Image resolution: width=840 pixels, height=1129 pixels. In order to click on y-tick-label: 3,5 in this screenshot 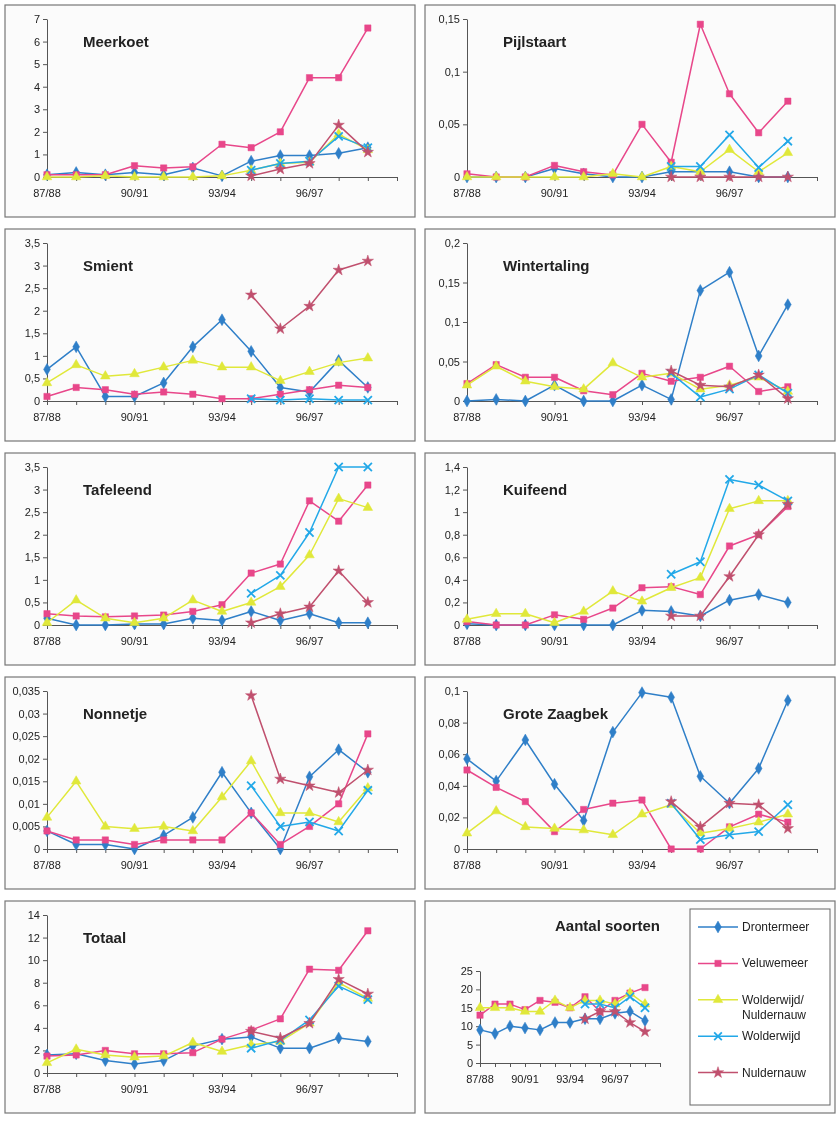, I will do `click(32, 243)`.